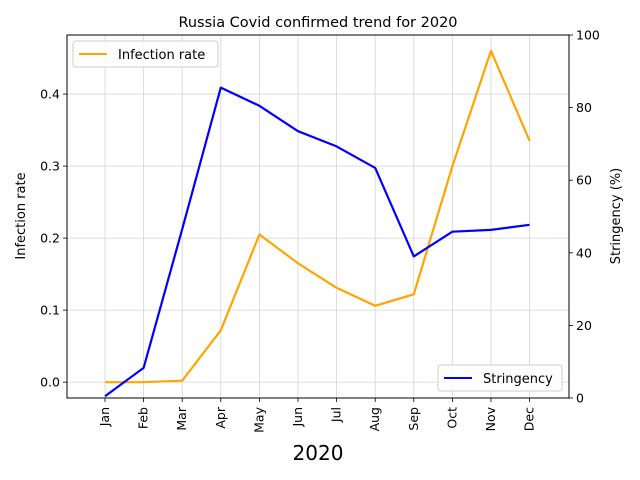 Image resolution: width=640 pixels, height=480 pixels. Describe the element at coordinates (297, 417) in the screenshot. I see `x-tick-label: Jun` at that location.